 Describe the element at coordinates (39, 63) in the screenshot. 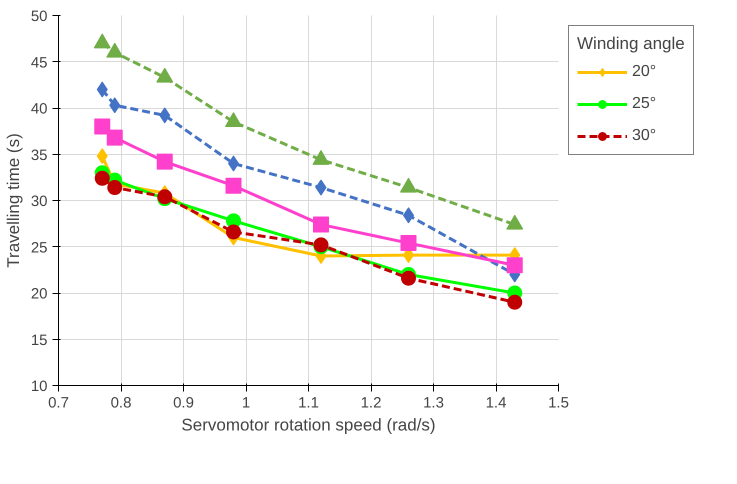

I see `y-tick-label: 45` at that location.